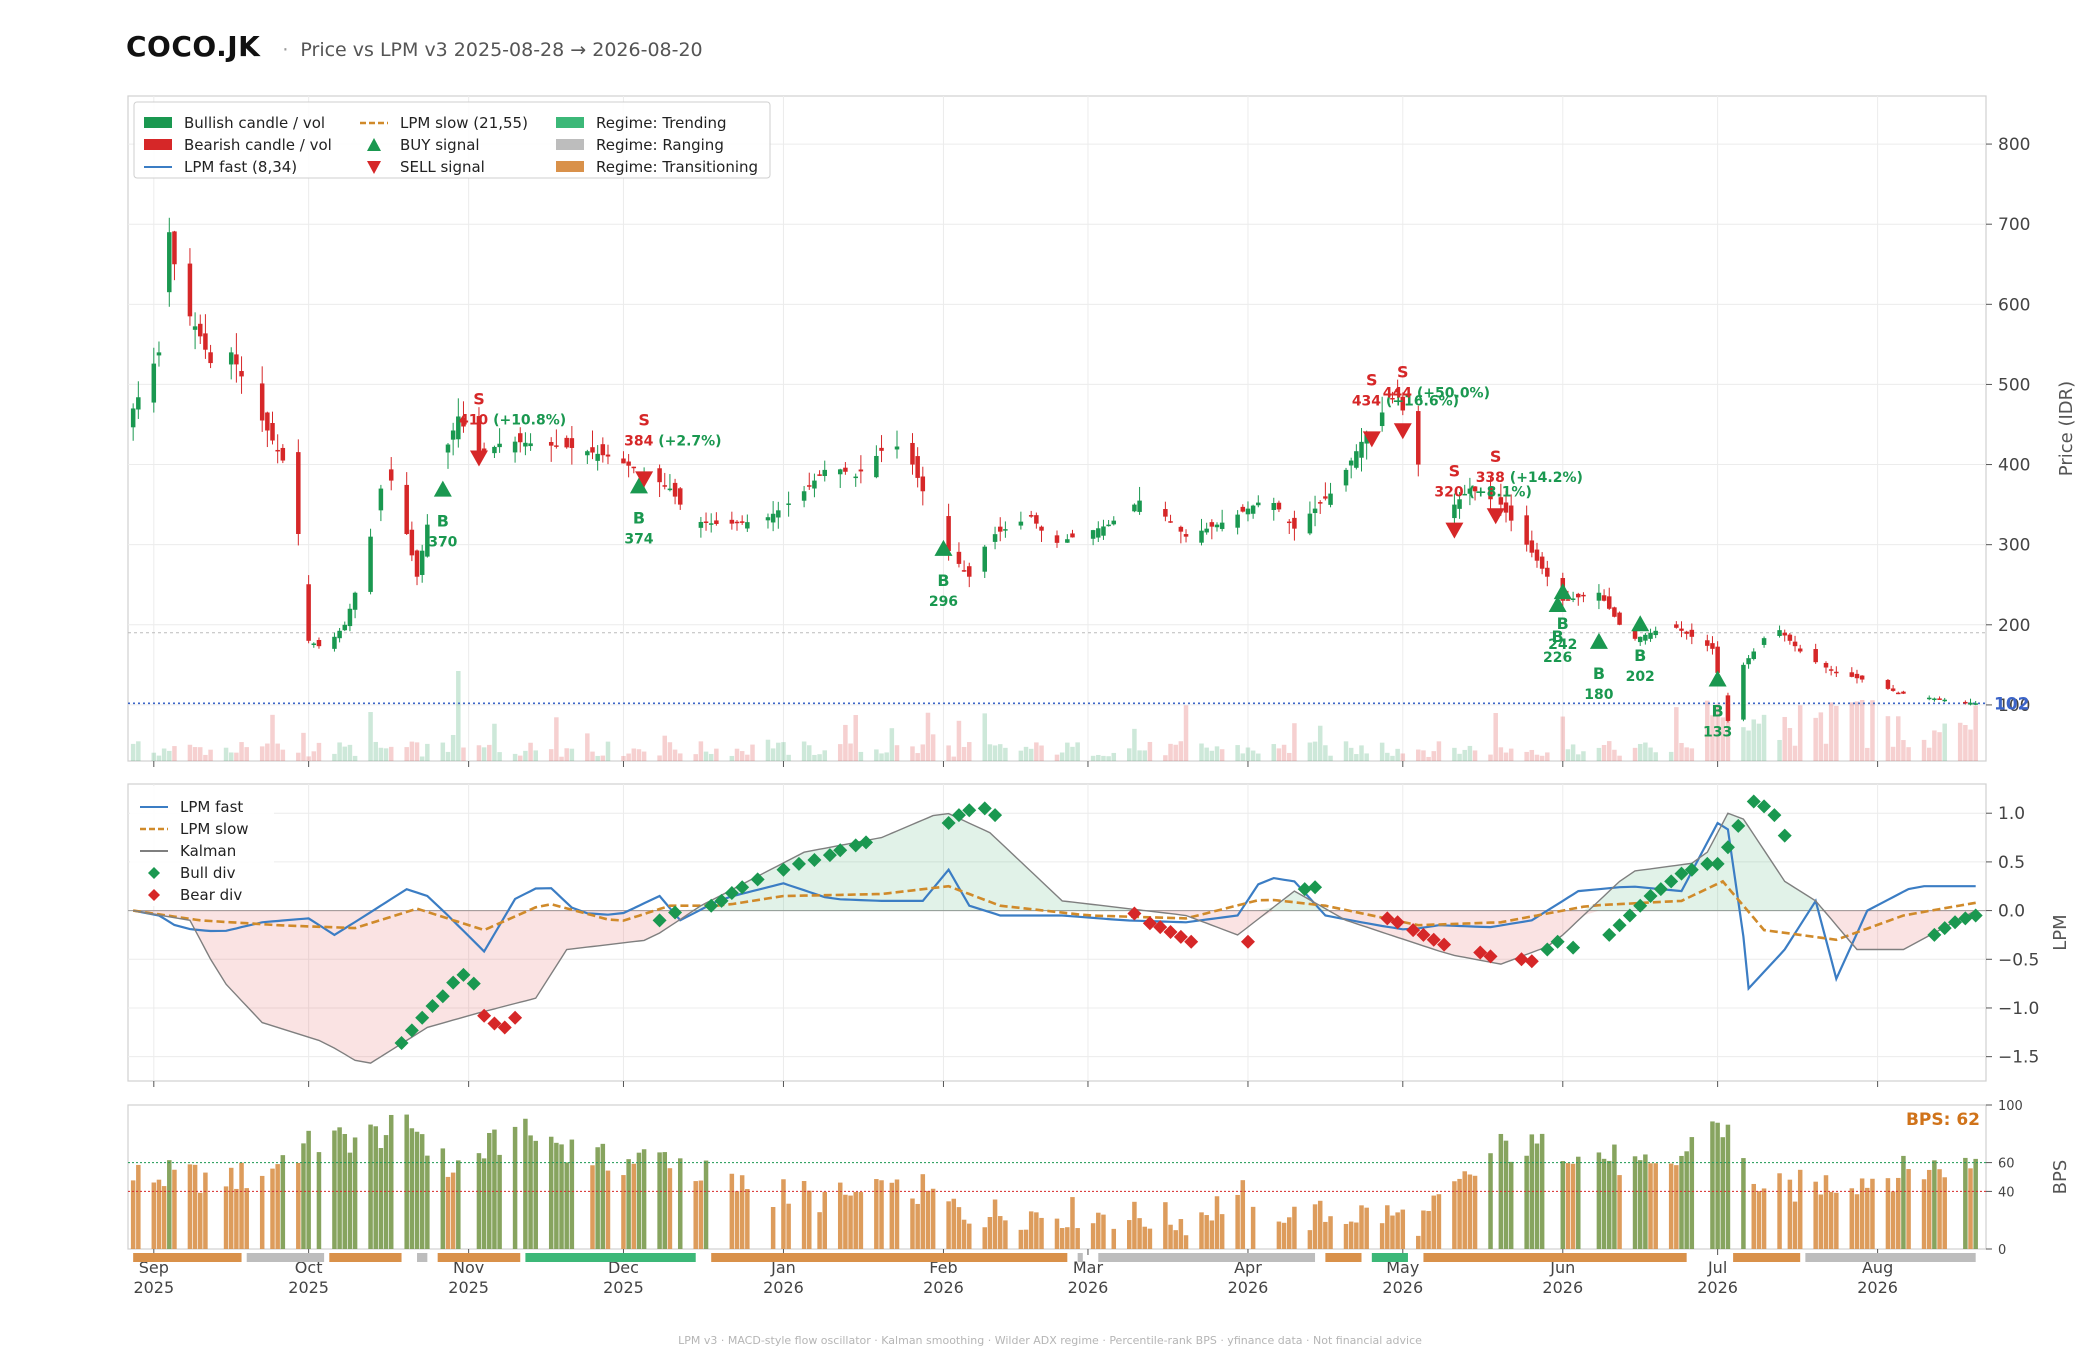 This screenshot has width=2100, height=1350. I want to click on sell-signal-price: 444, so click(1400, 393).